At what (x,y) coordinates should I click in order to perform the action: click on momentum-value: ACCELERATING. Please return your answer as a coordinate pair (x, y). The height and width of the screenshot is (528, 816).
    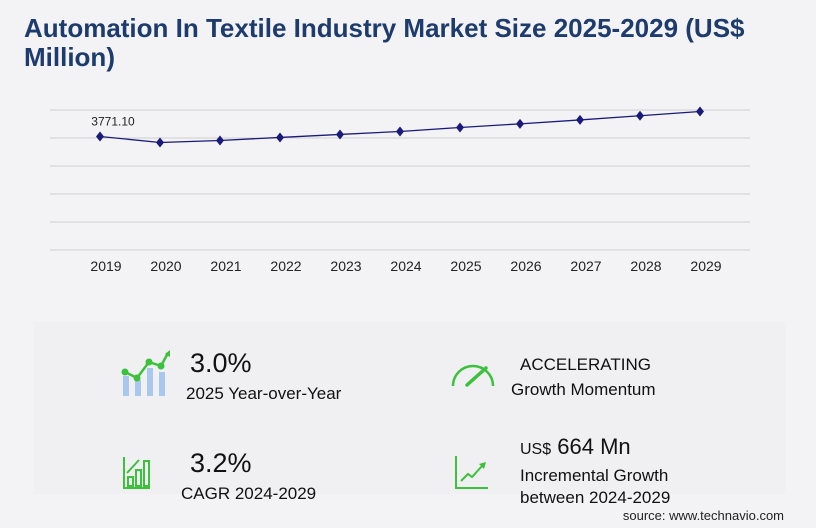
    Looking at the image, I should click on (585, 364).